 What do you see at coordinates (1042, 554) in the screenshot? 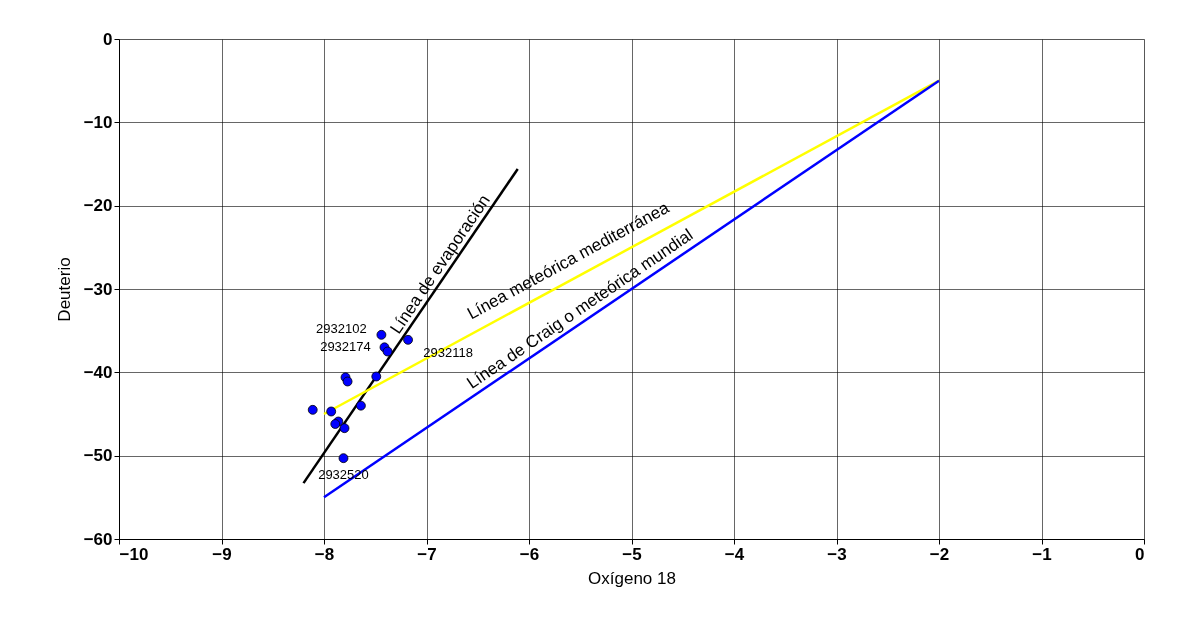
I see `x-tick-label: −1` at bounding box center [1042, 554].